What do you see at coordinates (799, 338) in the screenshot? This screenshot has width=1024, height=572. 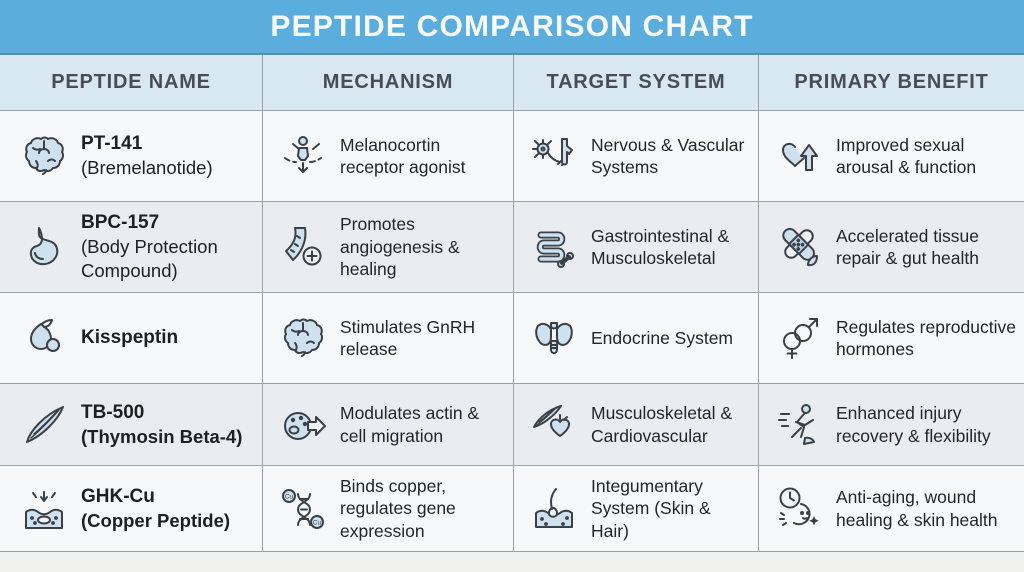 I see `gender-symbols-icon` at bounding box center [799, 338].